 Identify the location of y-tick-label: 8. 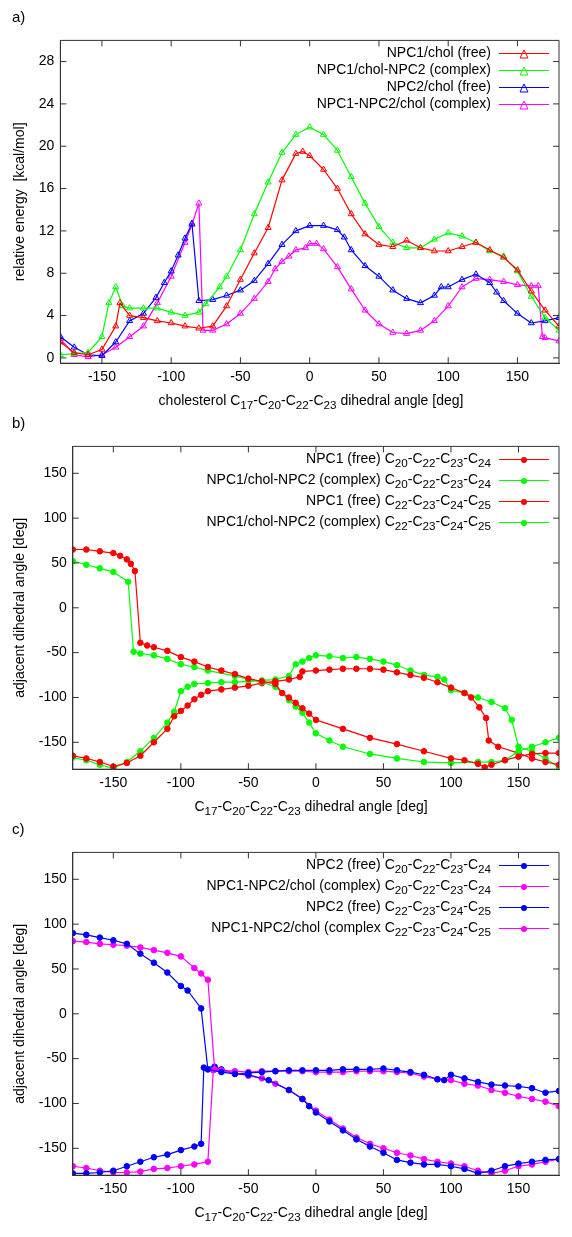
(50, 272).